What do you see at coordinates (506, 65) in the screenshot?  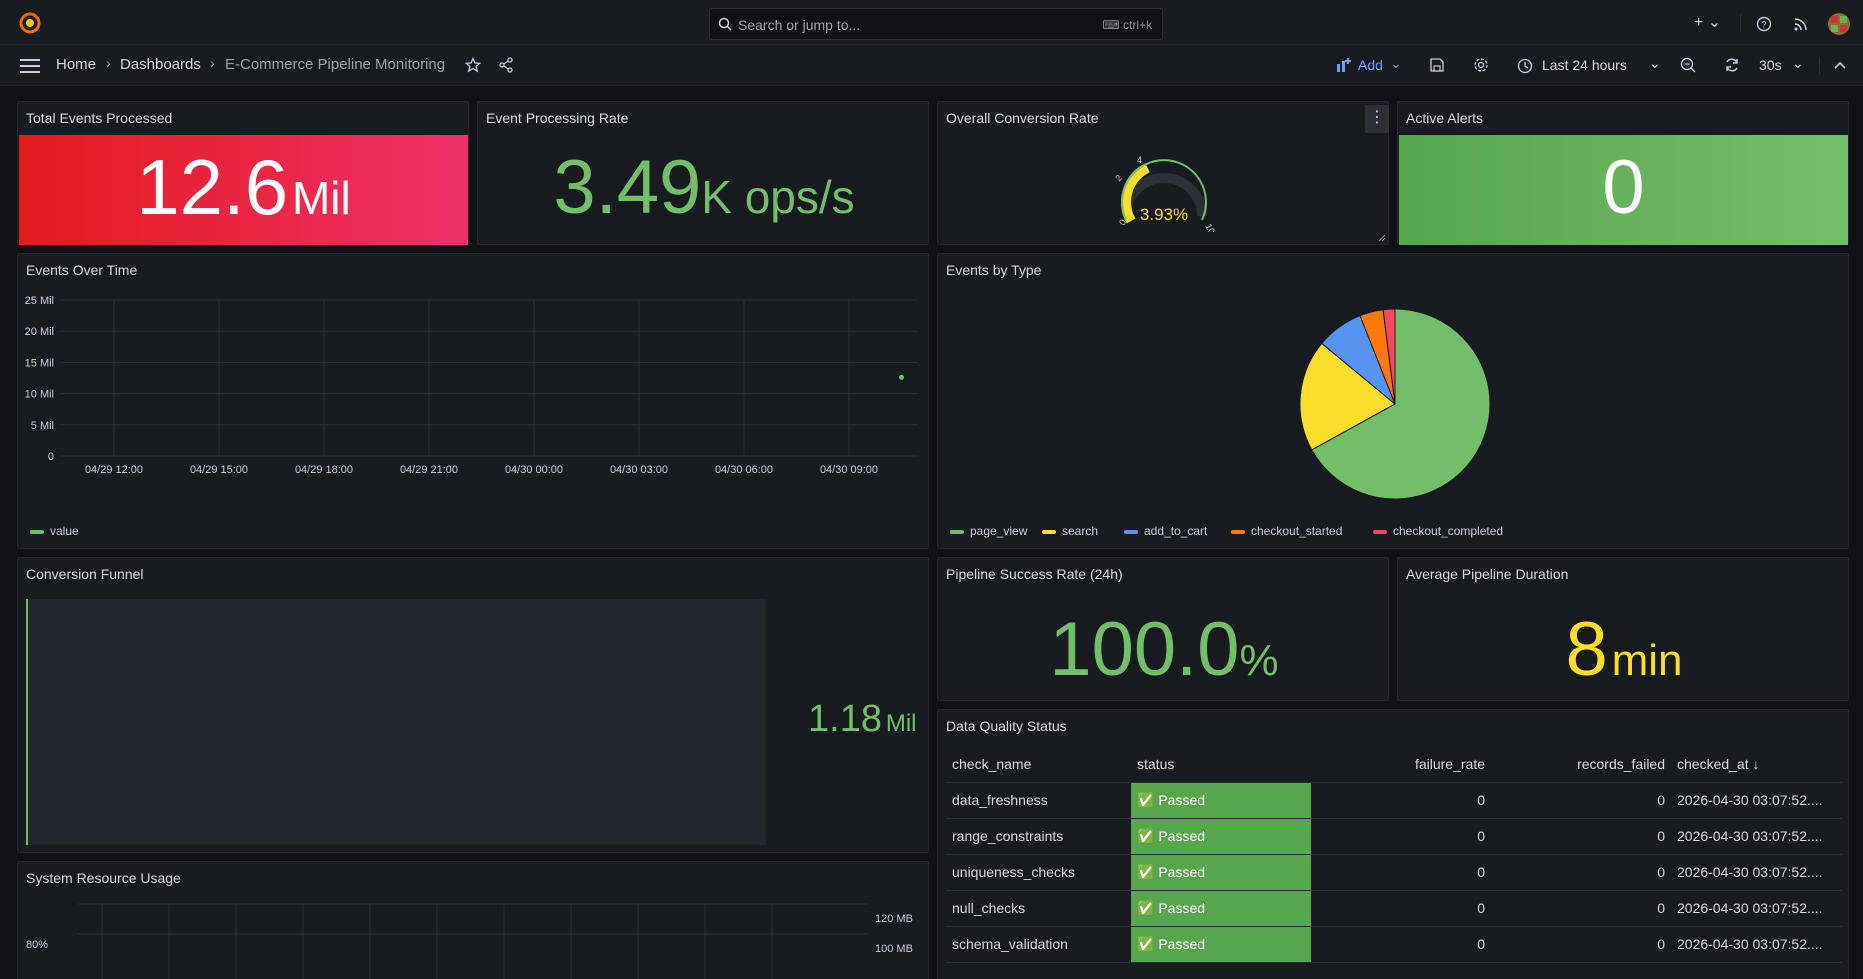 I see `share-icon` at bounding box center [506, 65].